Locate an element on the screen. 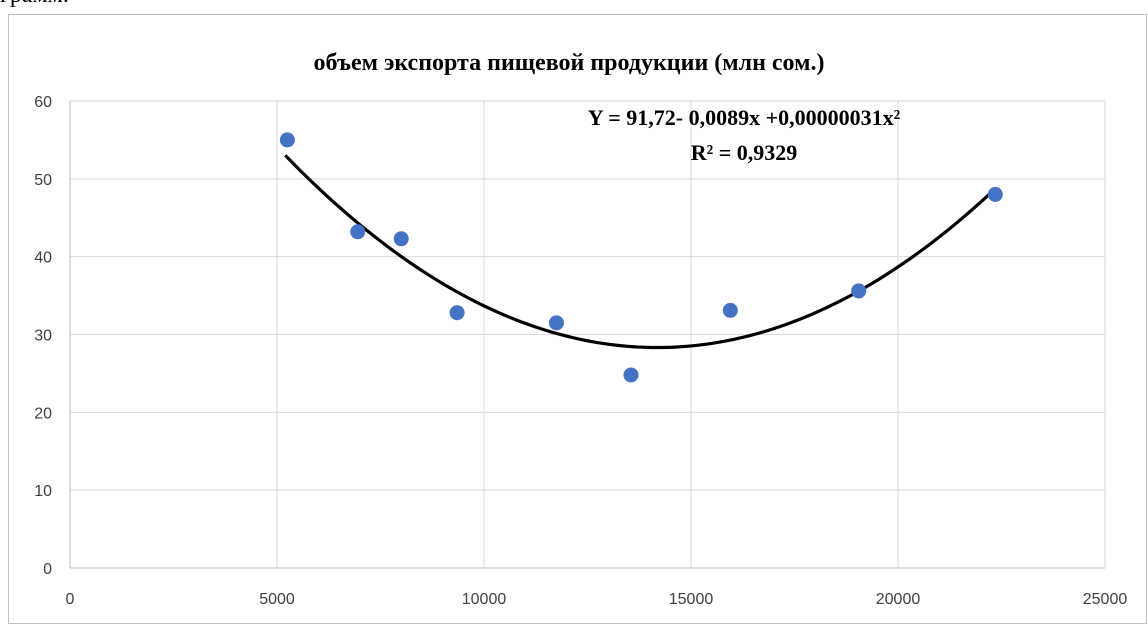 This screenshot has width=1148, height=624. trendline-equation: Y = 91,72- 0,0089x +0,00000031x² is located at coordinates (744, 117).